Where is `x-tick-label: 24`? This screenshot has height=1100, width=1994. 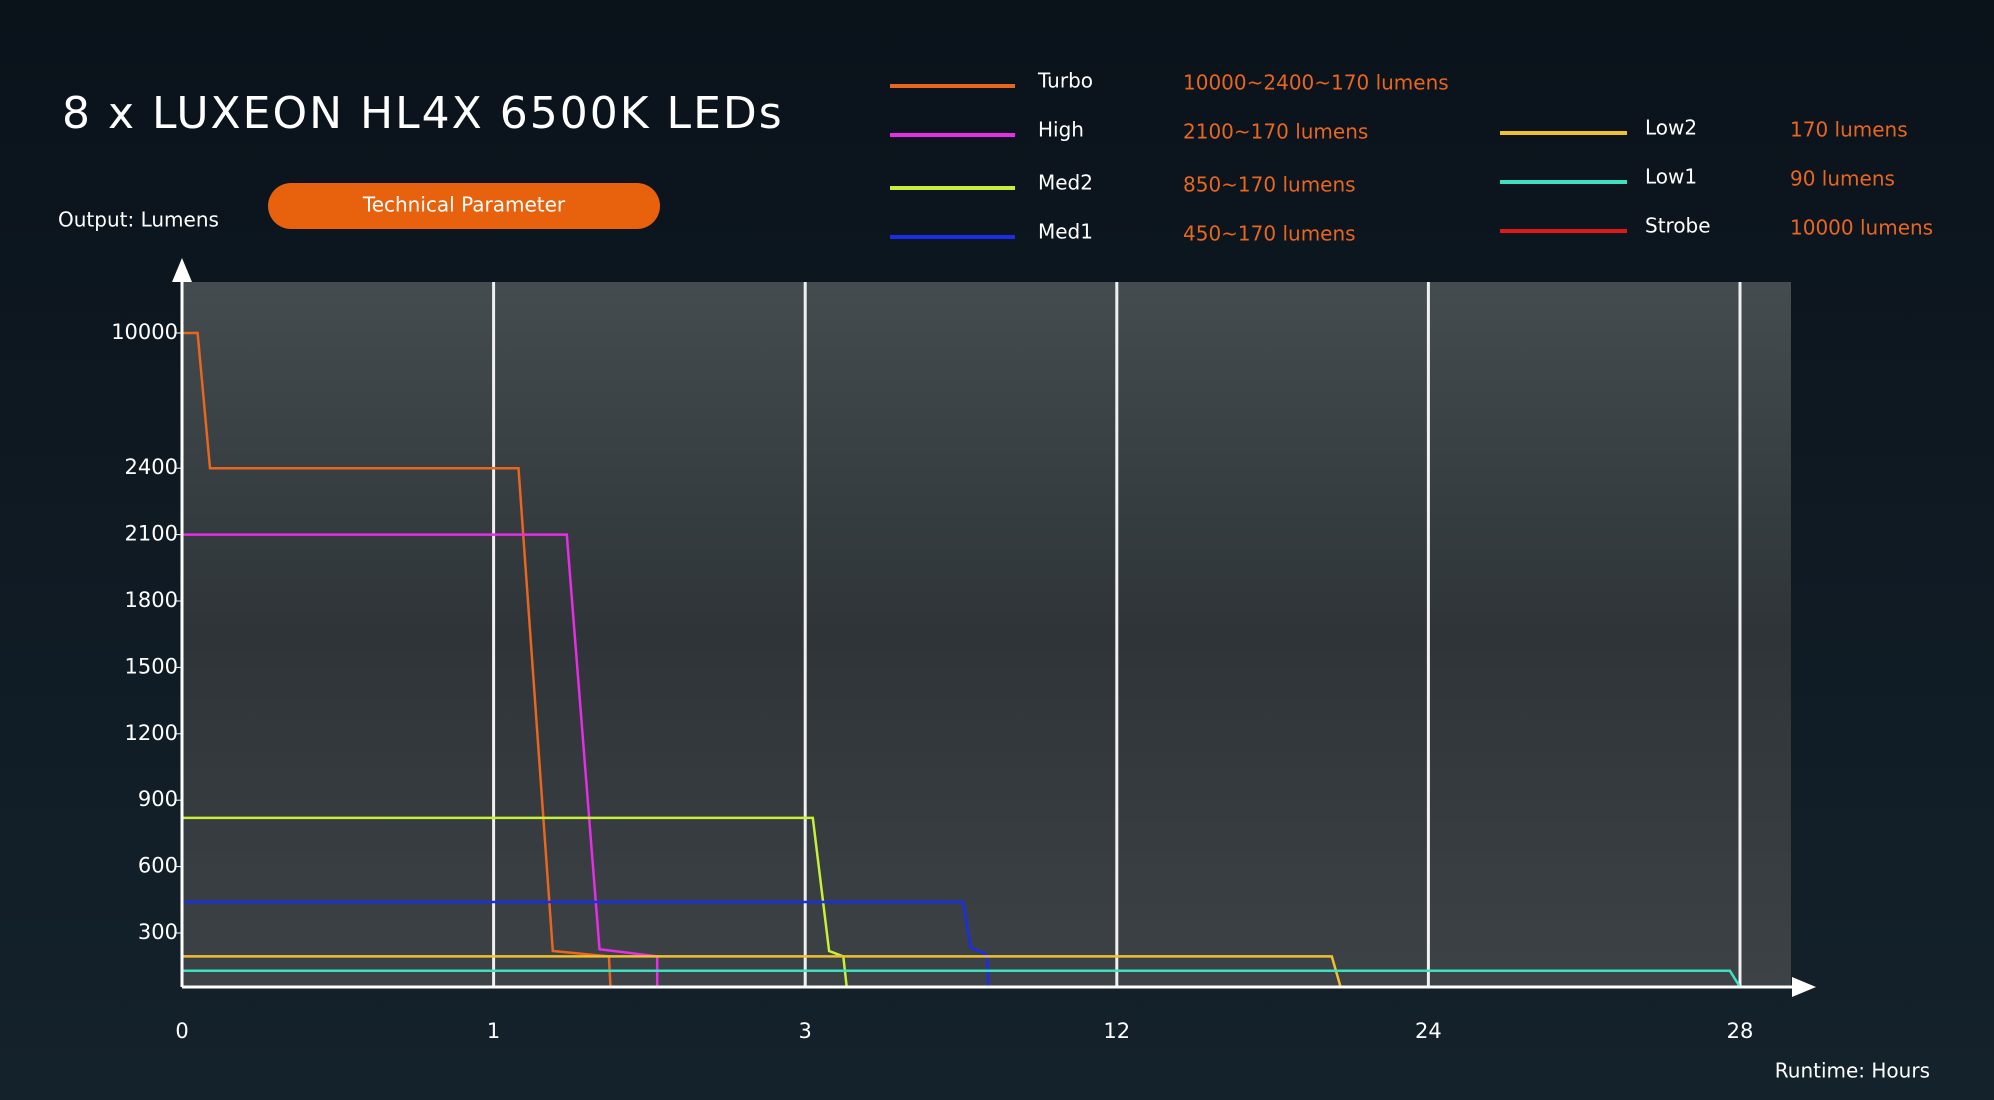 x-tick-label: 24 is located at coordinates (1428, 1031).